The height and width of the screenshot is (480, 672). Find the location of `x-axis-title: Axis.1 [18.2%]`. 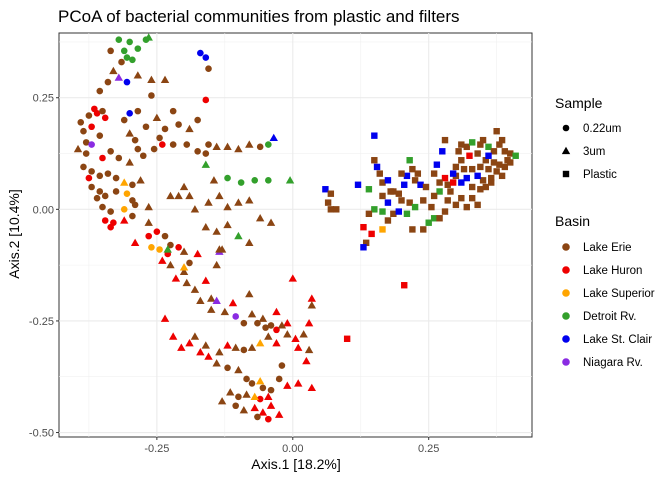

x-axis-title: Axis.1 [18.2%] is located at coordinates (296, 464).